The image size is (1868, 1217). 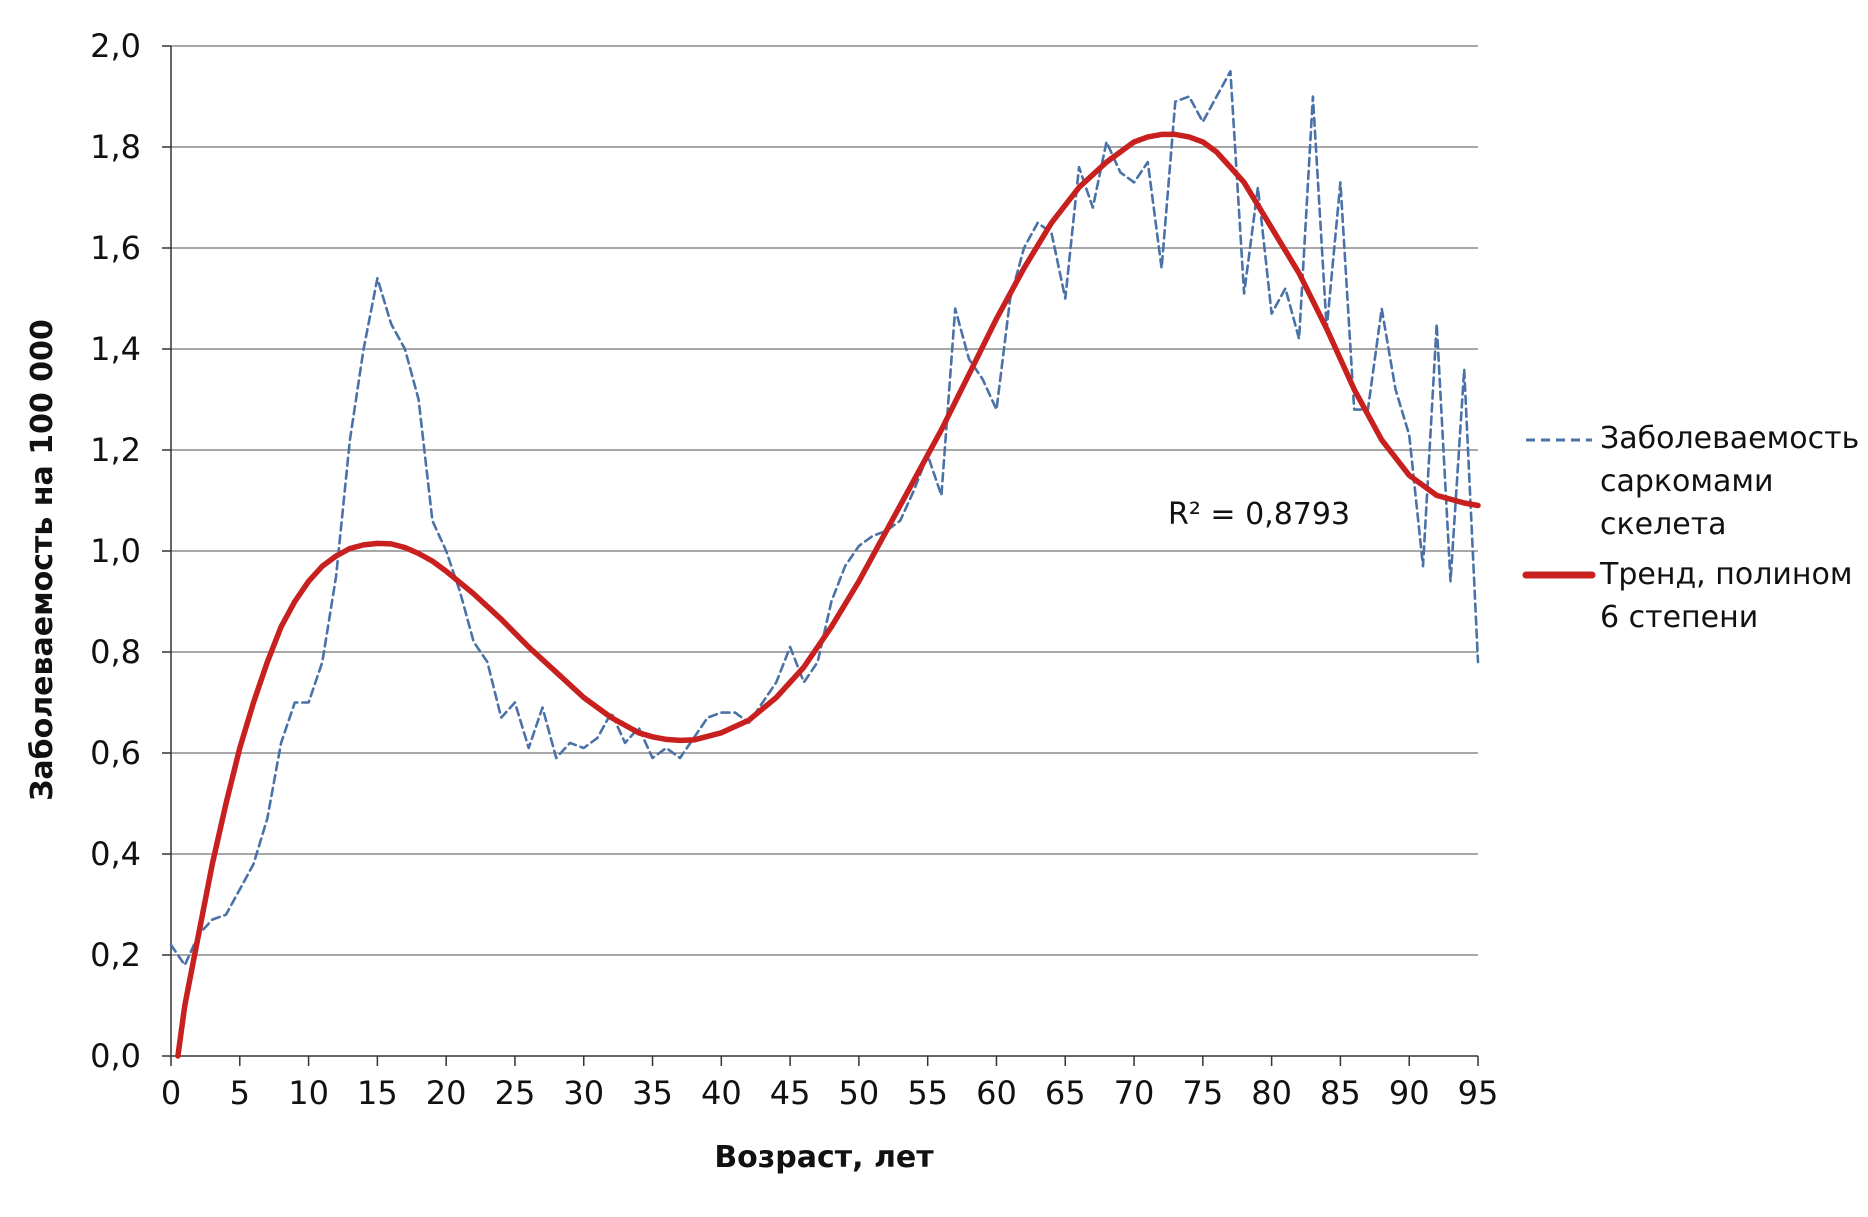 I want to click on x-tick-label: 40, so click(x=721, y=1093).